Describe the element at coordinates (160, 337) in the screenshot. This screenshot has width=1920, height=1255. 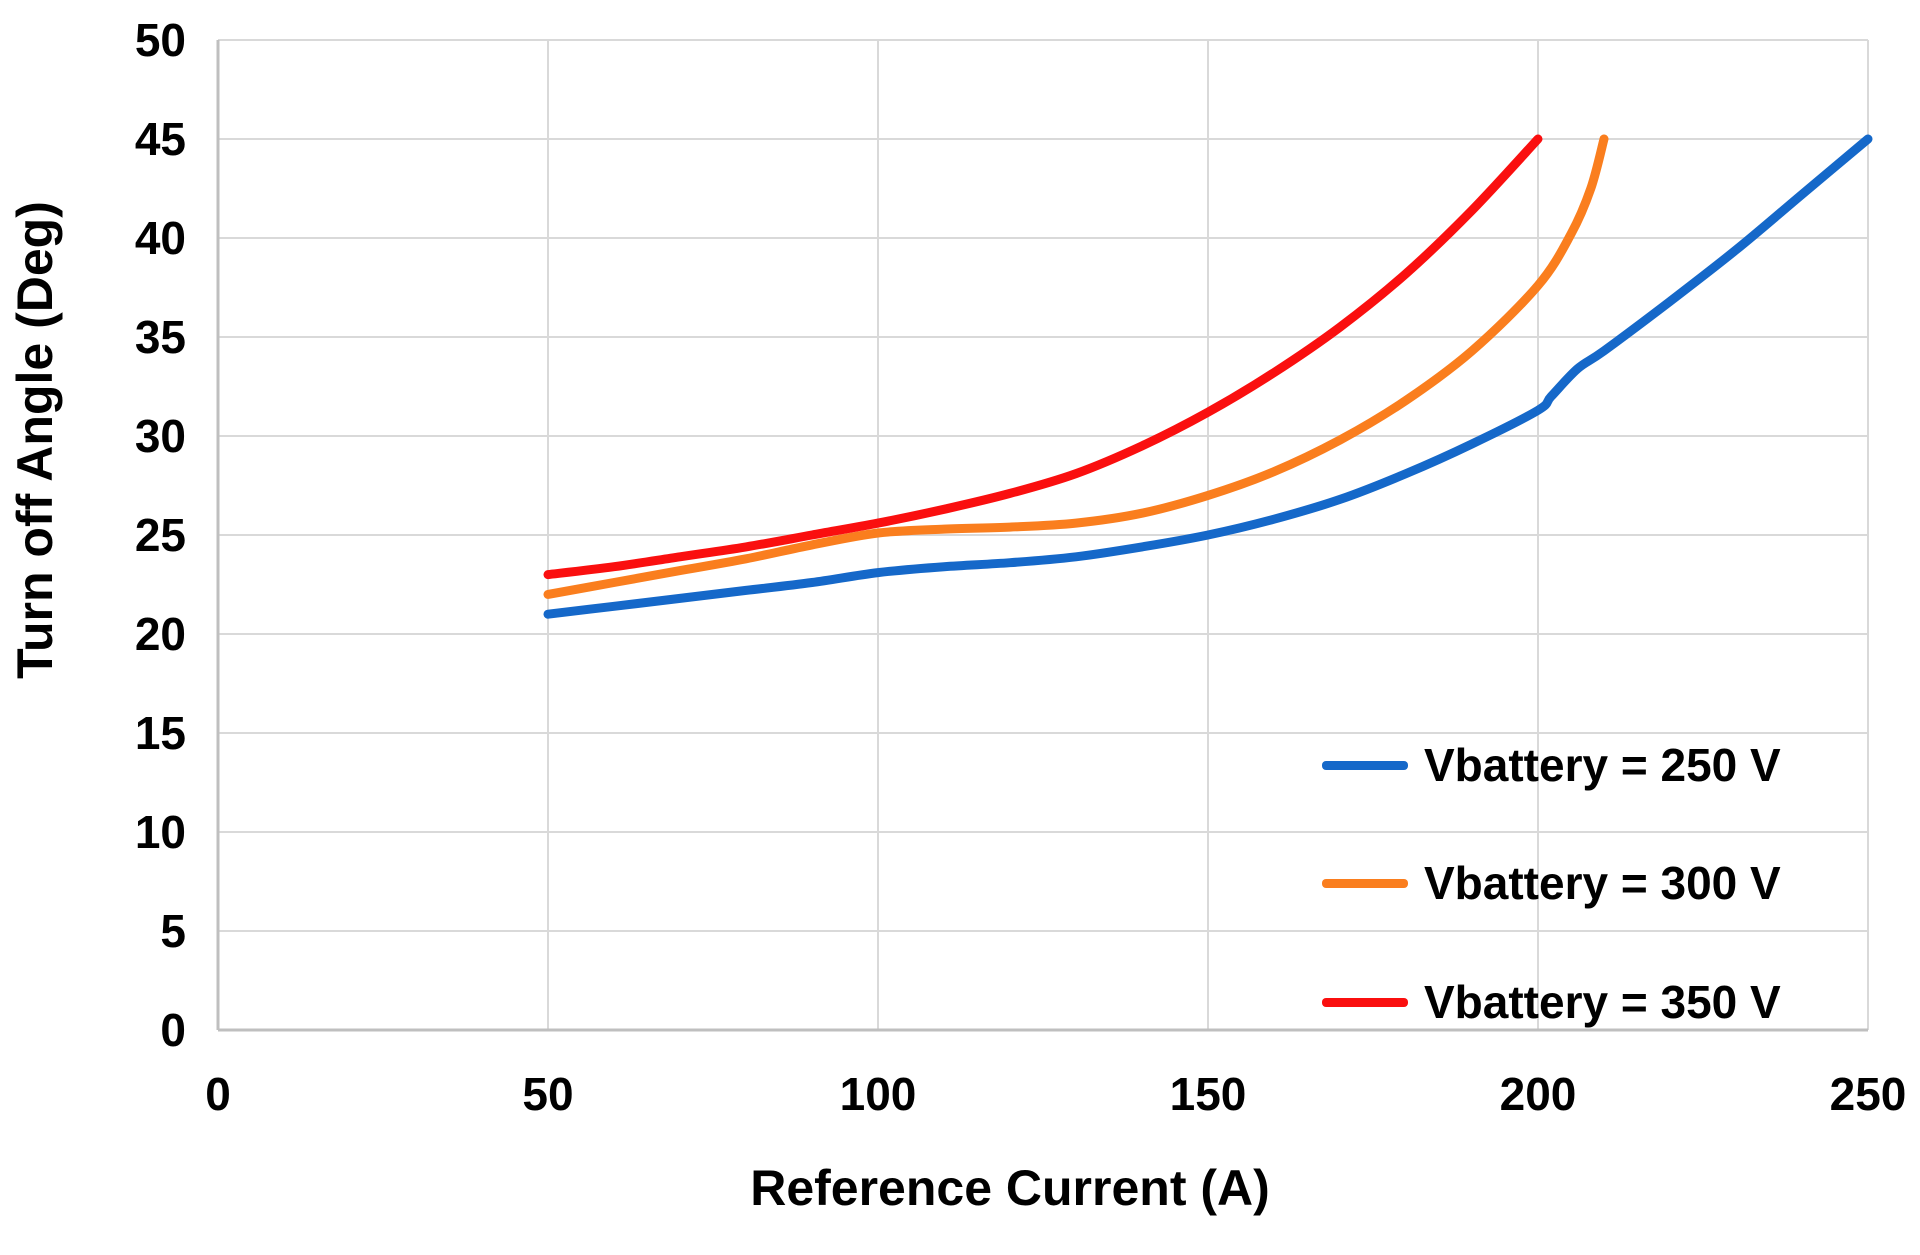
I see `y-tick-label: 35` at that location.